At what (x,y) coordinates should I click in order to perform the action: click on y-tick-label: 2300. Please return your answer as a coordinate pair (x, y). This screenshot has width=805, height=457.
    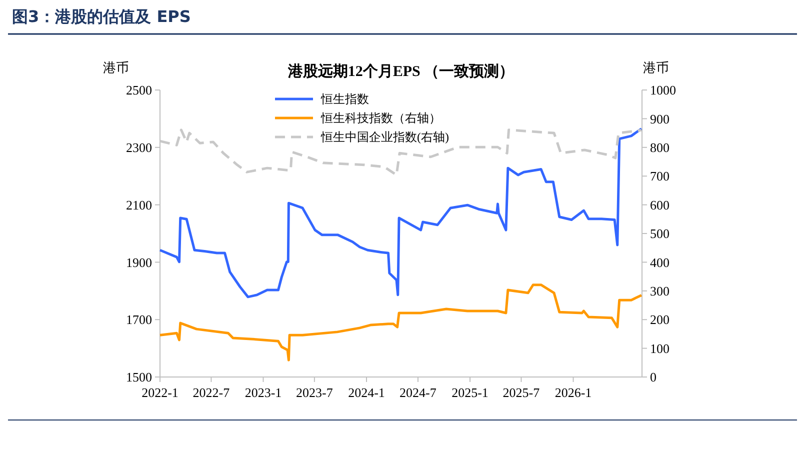
    Looking at the image, I should click on (139, 147).